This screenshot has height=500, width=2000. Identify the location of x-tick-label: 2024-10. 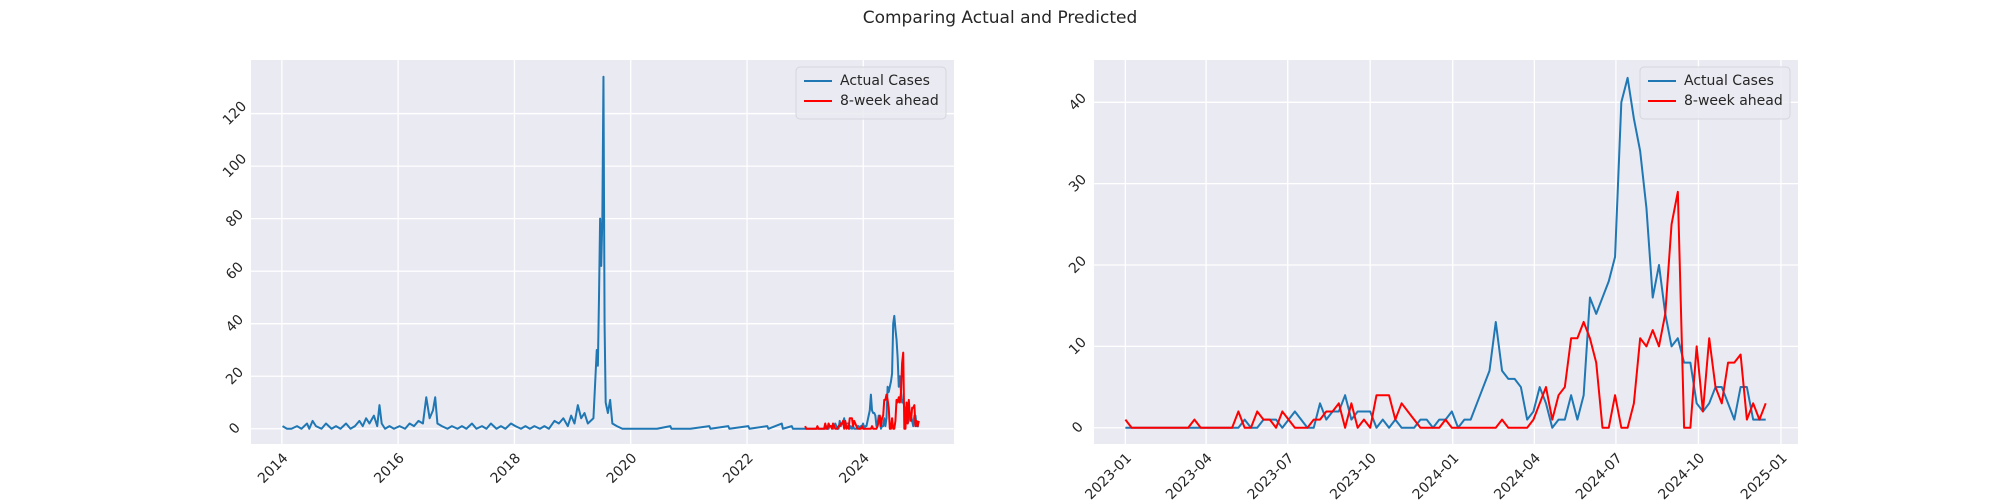
(1681, 475).